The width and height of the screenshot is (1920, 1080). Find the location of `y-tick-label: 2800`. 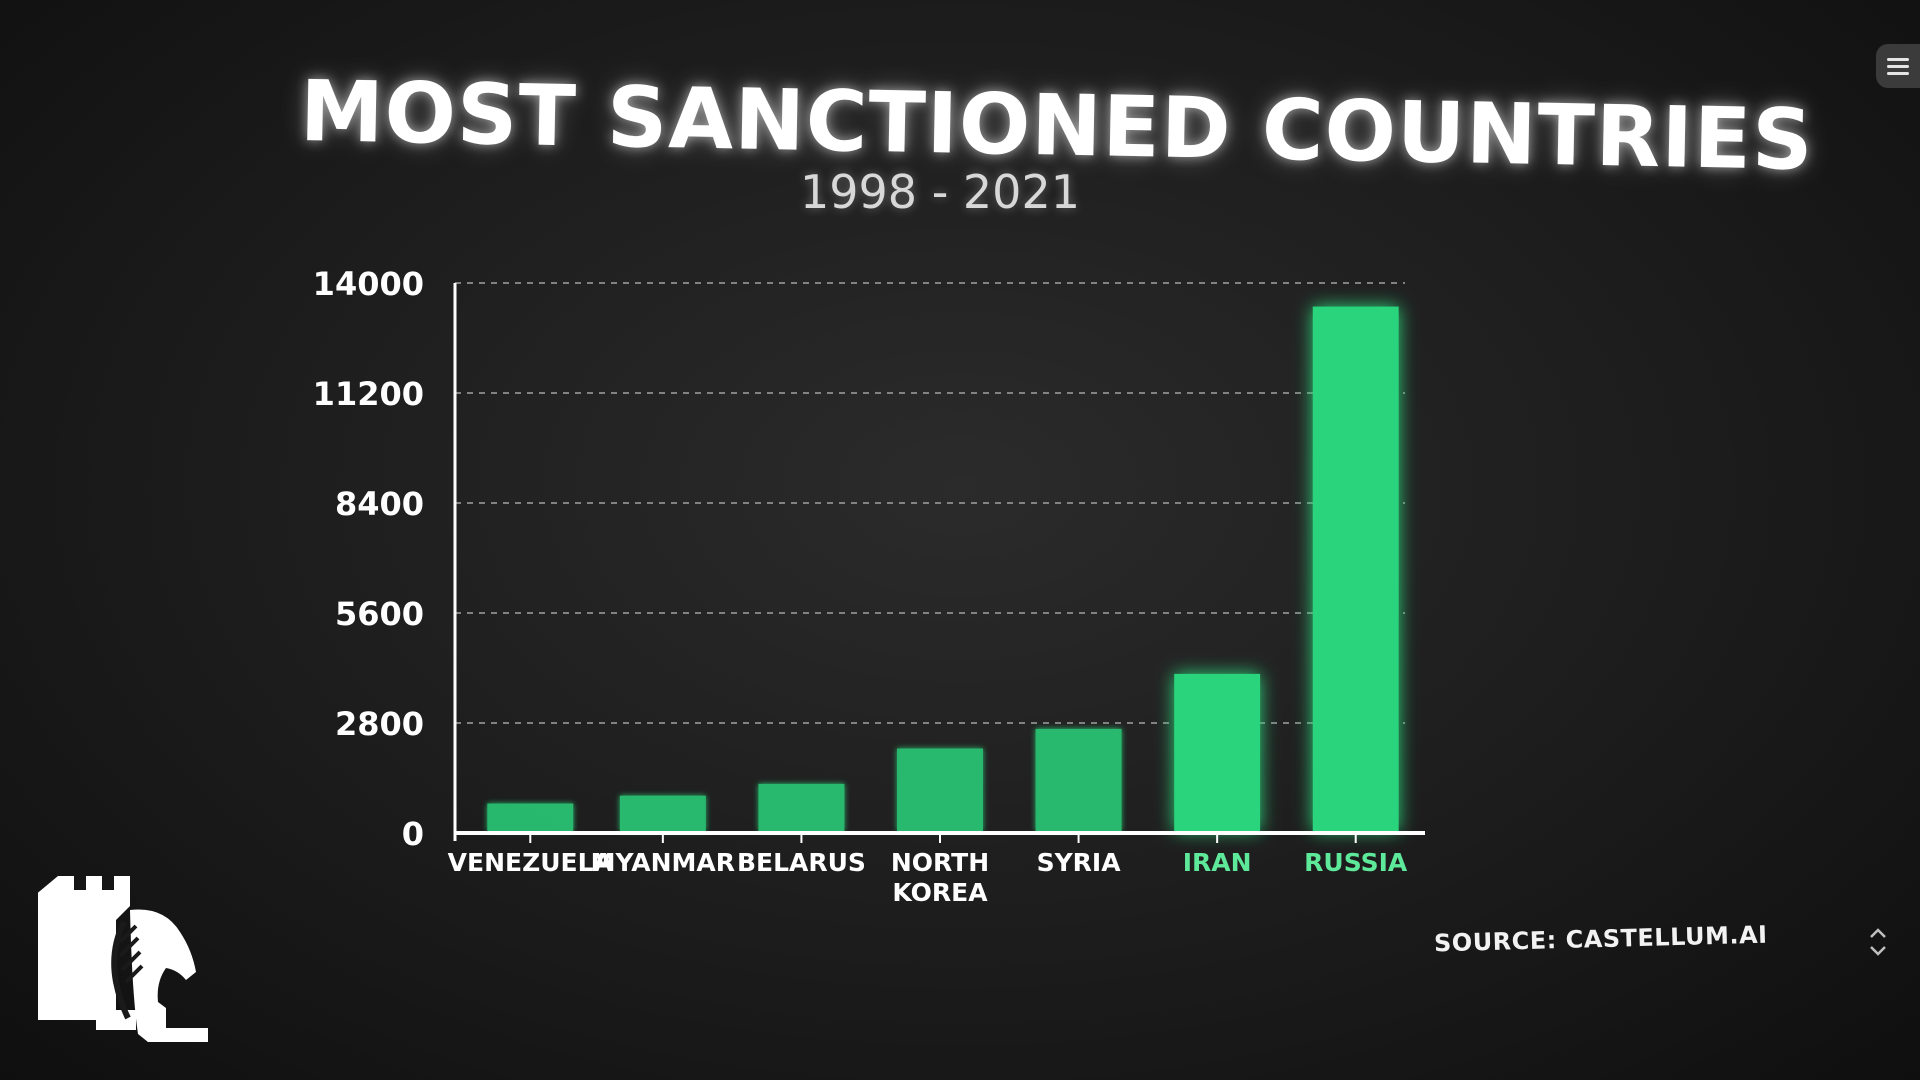

y-tick-label: 2800 is located at coordinates (379, 724).